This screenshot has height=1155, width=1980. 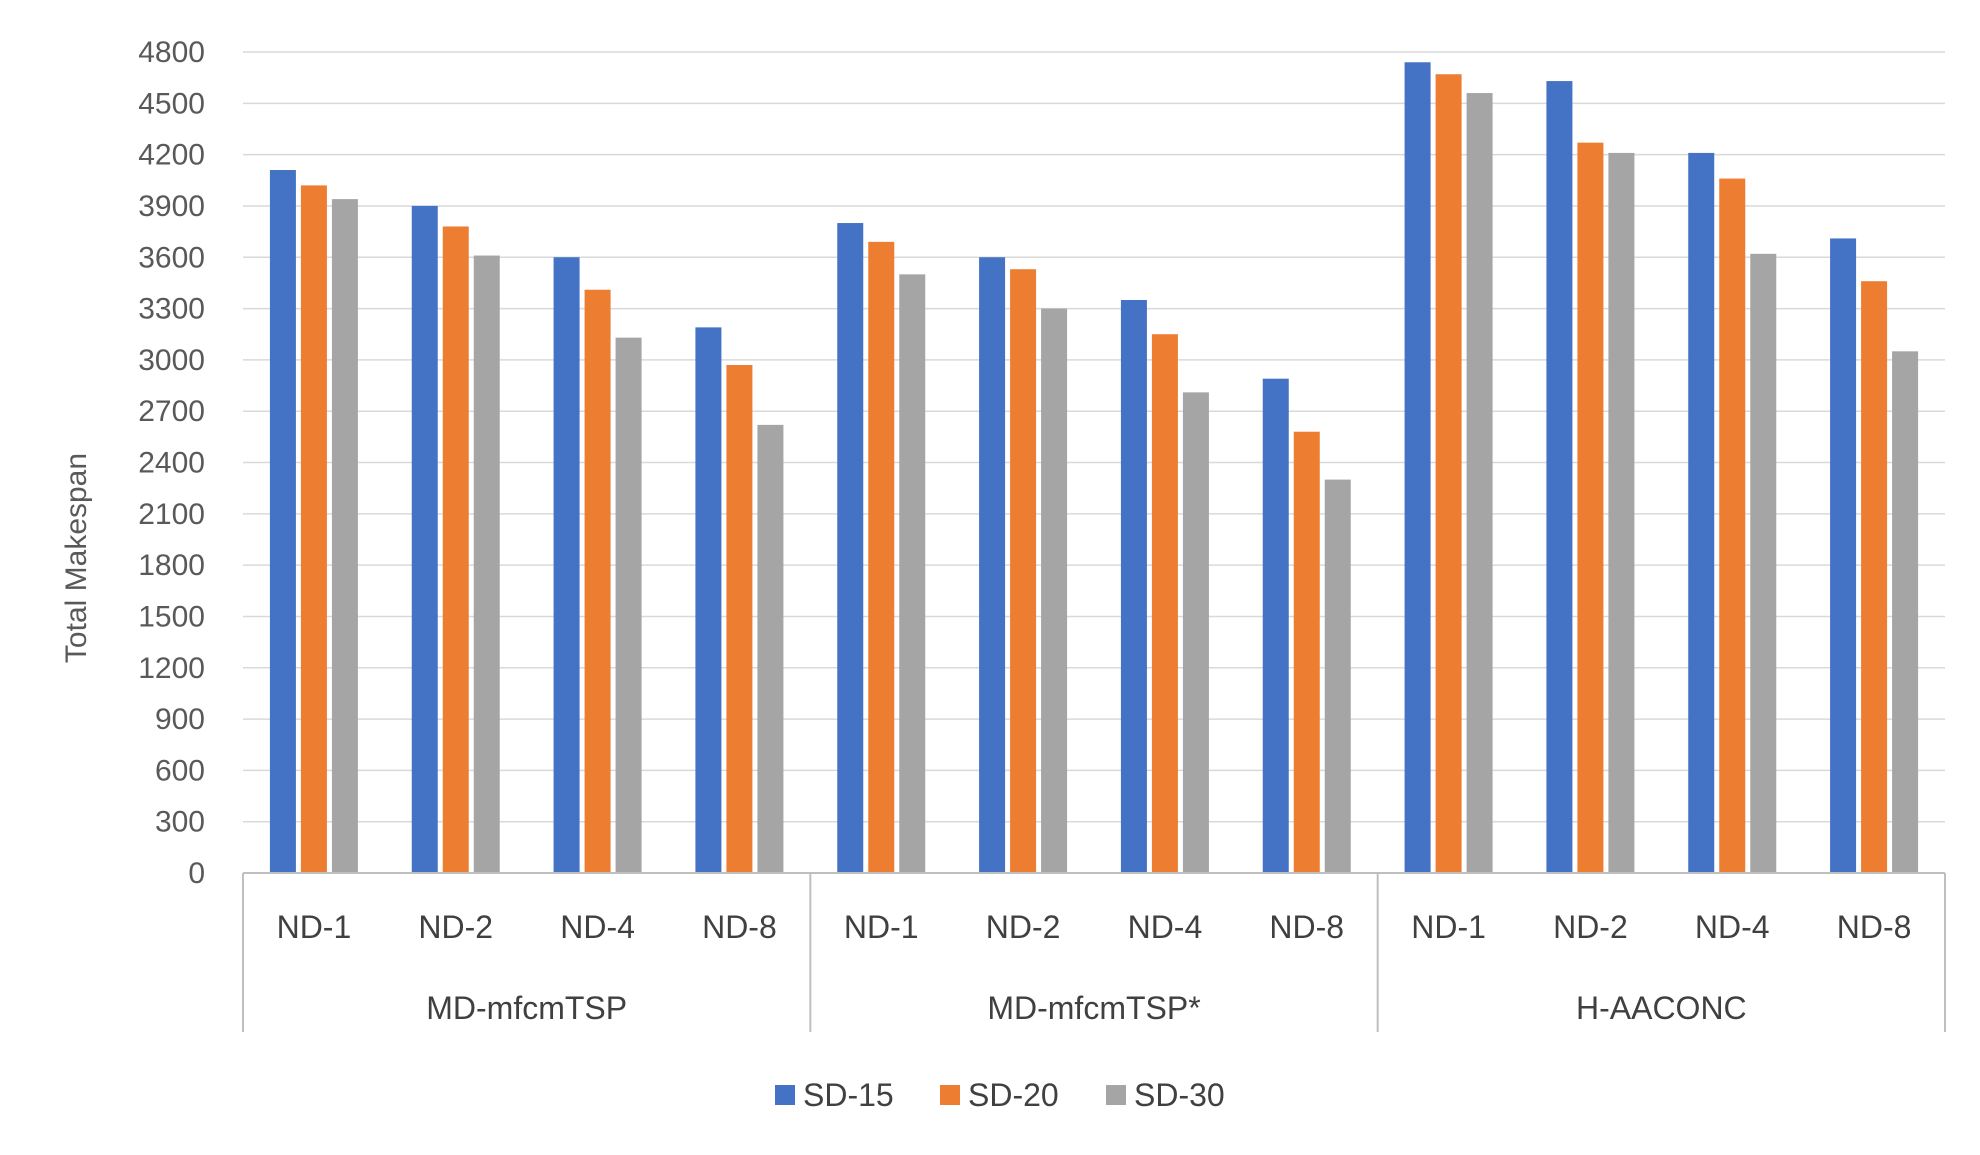 What do you see at coordinates (526, 1008) in the screenshot?
I see `group-label: MD-mfcmTSP` at bounding box center [526, 1008].